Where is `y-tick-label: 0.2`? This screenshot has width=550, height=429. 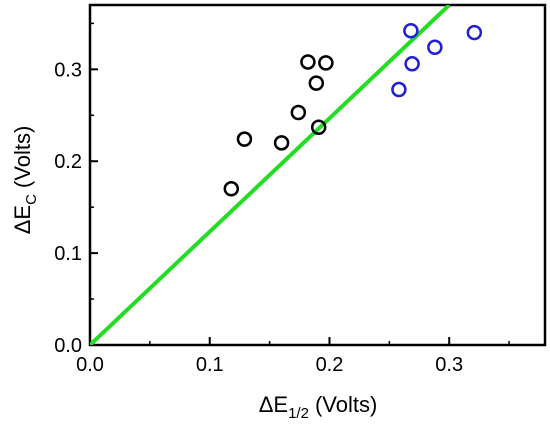 y-tick-label: 0.2 is located at coordinates (68, 162).